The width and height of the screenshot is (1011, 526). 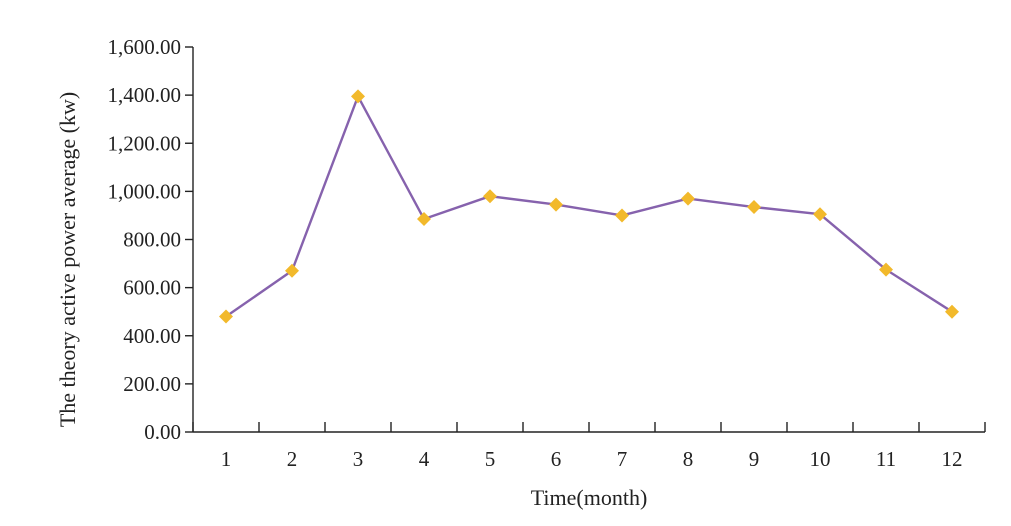 What do you see at coordinates (152, 288) in the screenshot?
I see `y-tick-label: 600.00` at bounding box center [152, 288].